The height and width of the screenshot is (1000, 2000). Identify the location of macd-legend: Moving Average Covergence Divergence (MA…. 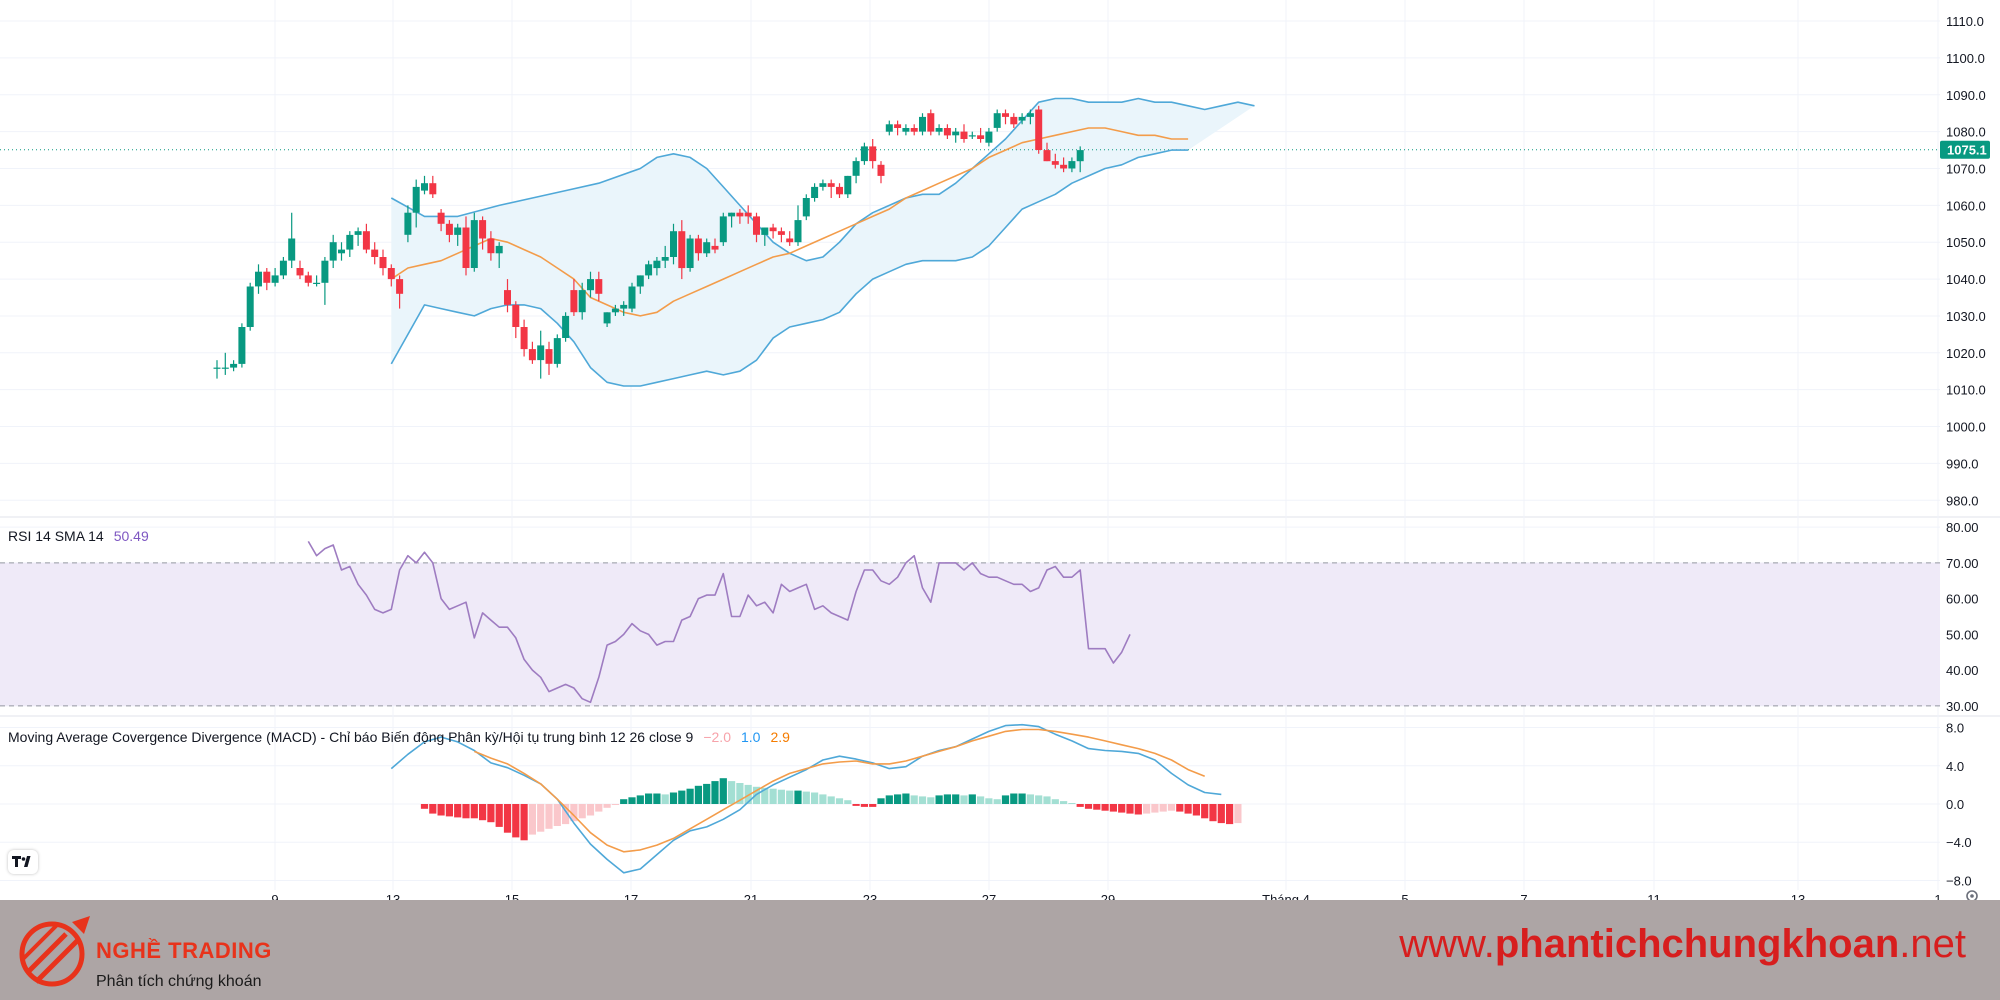
(399, 737).